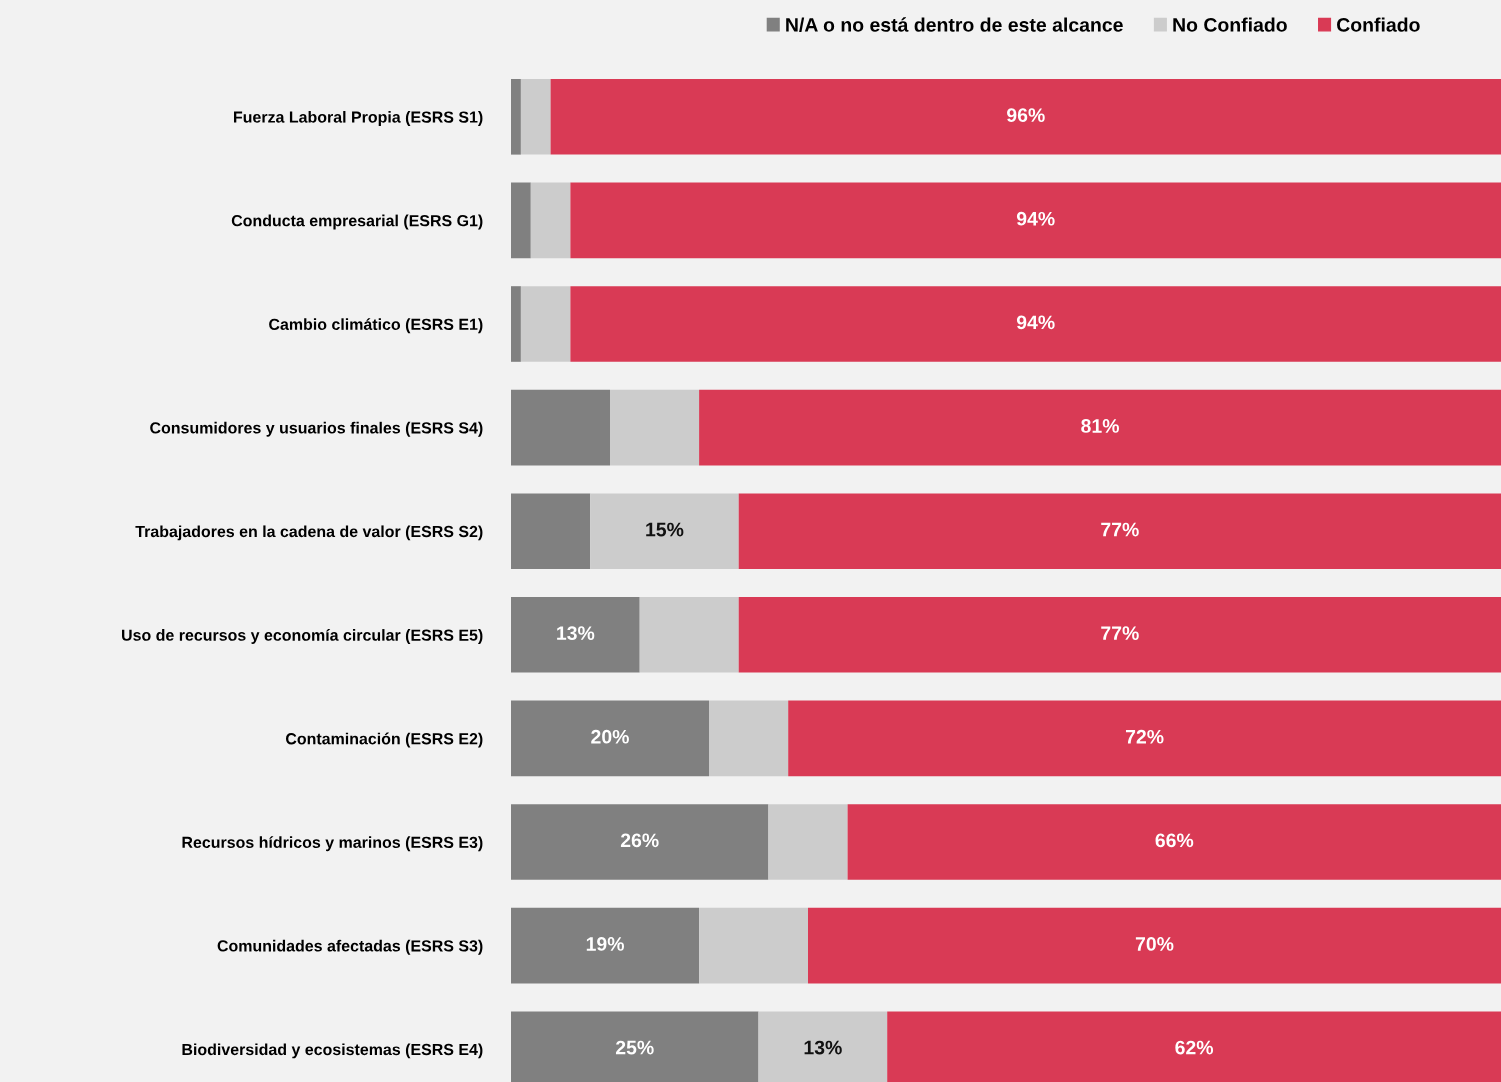  I want to click on data-label: 70%, so click(1154, 944).